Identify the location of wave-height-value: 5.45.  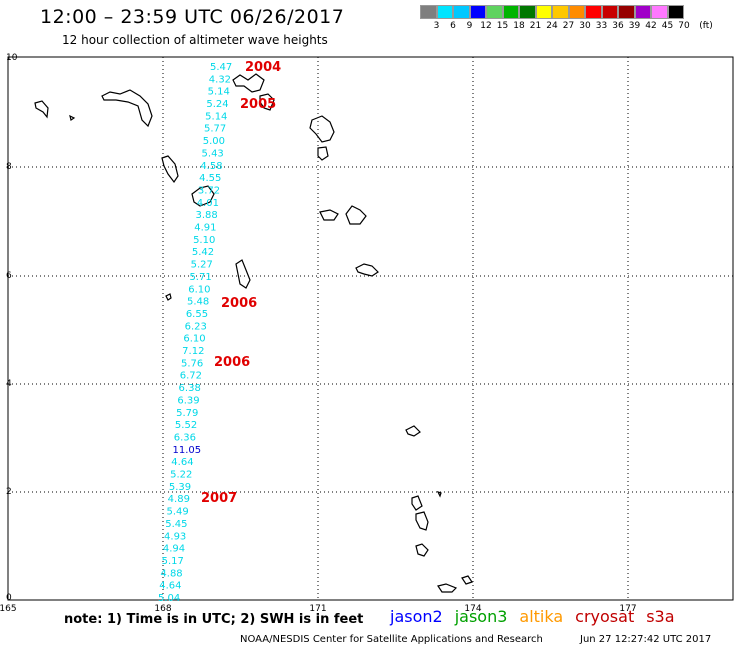
(176, 524).